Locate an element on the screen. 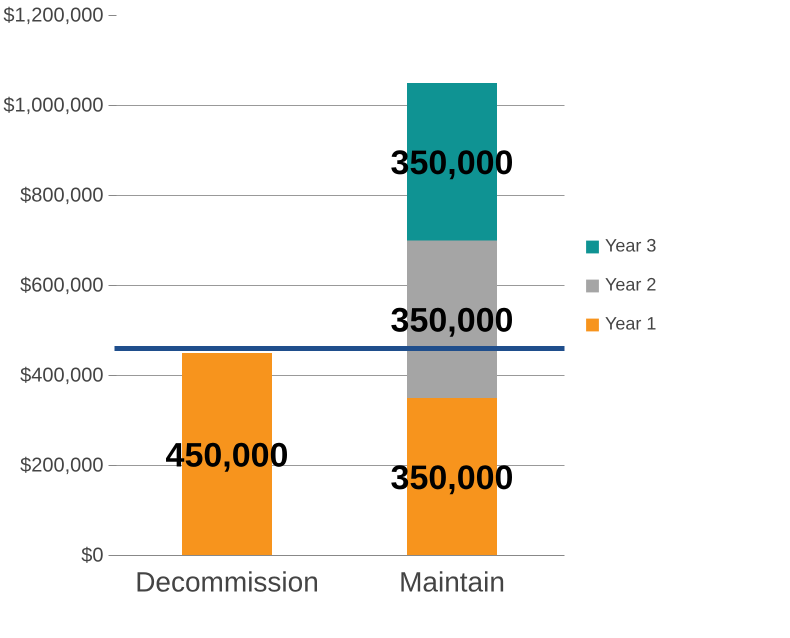  y-tick-label: $600,000 is located at coordinates (62, 285).